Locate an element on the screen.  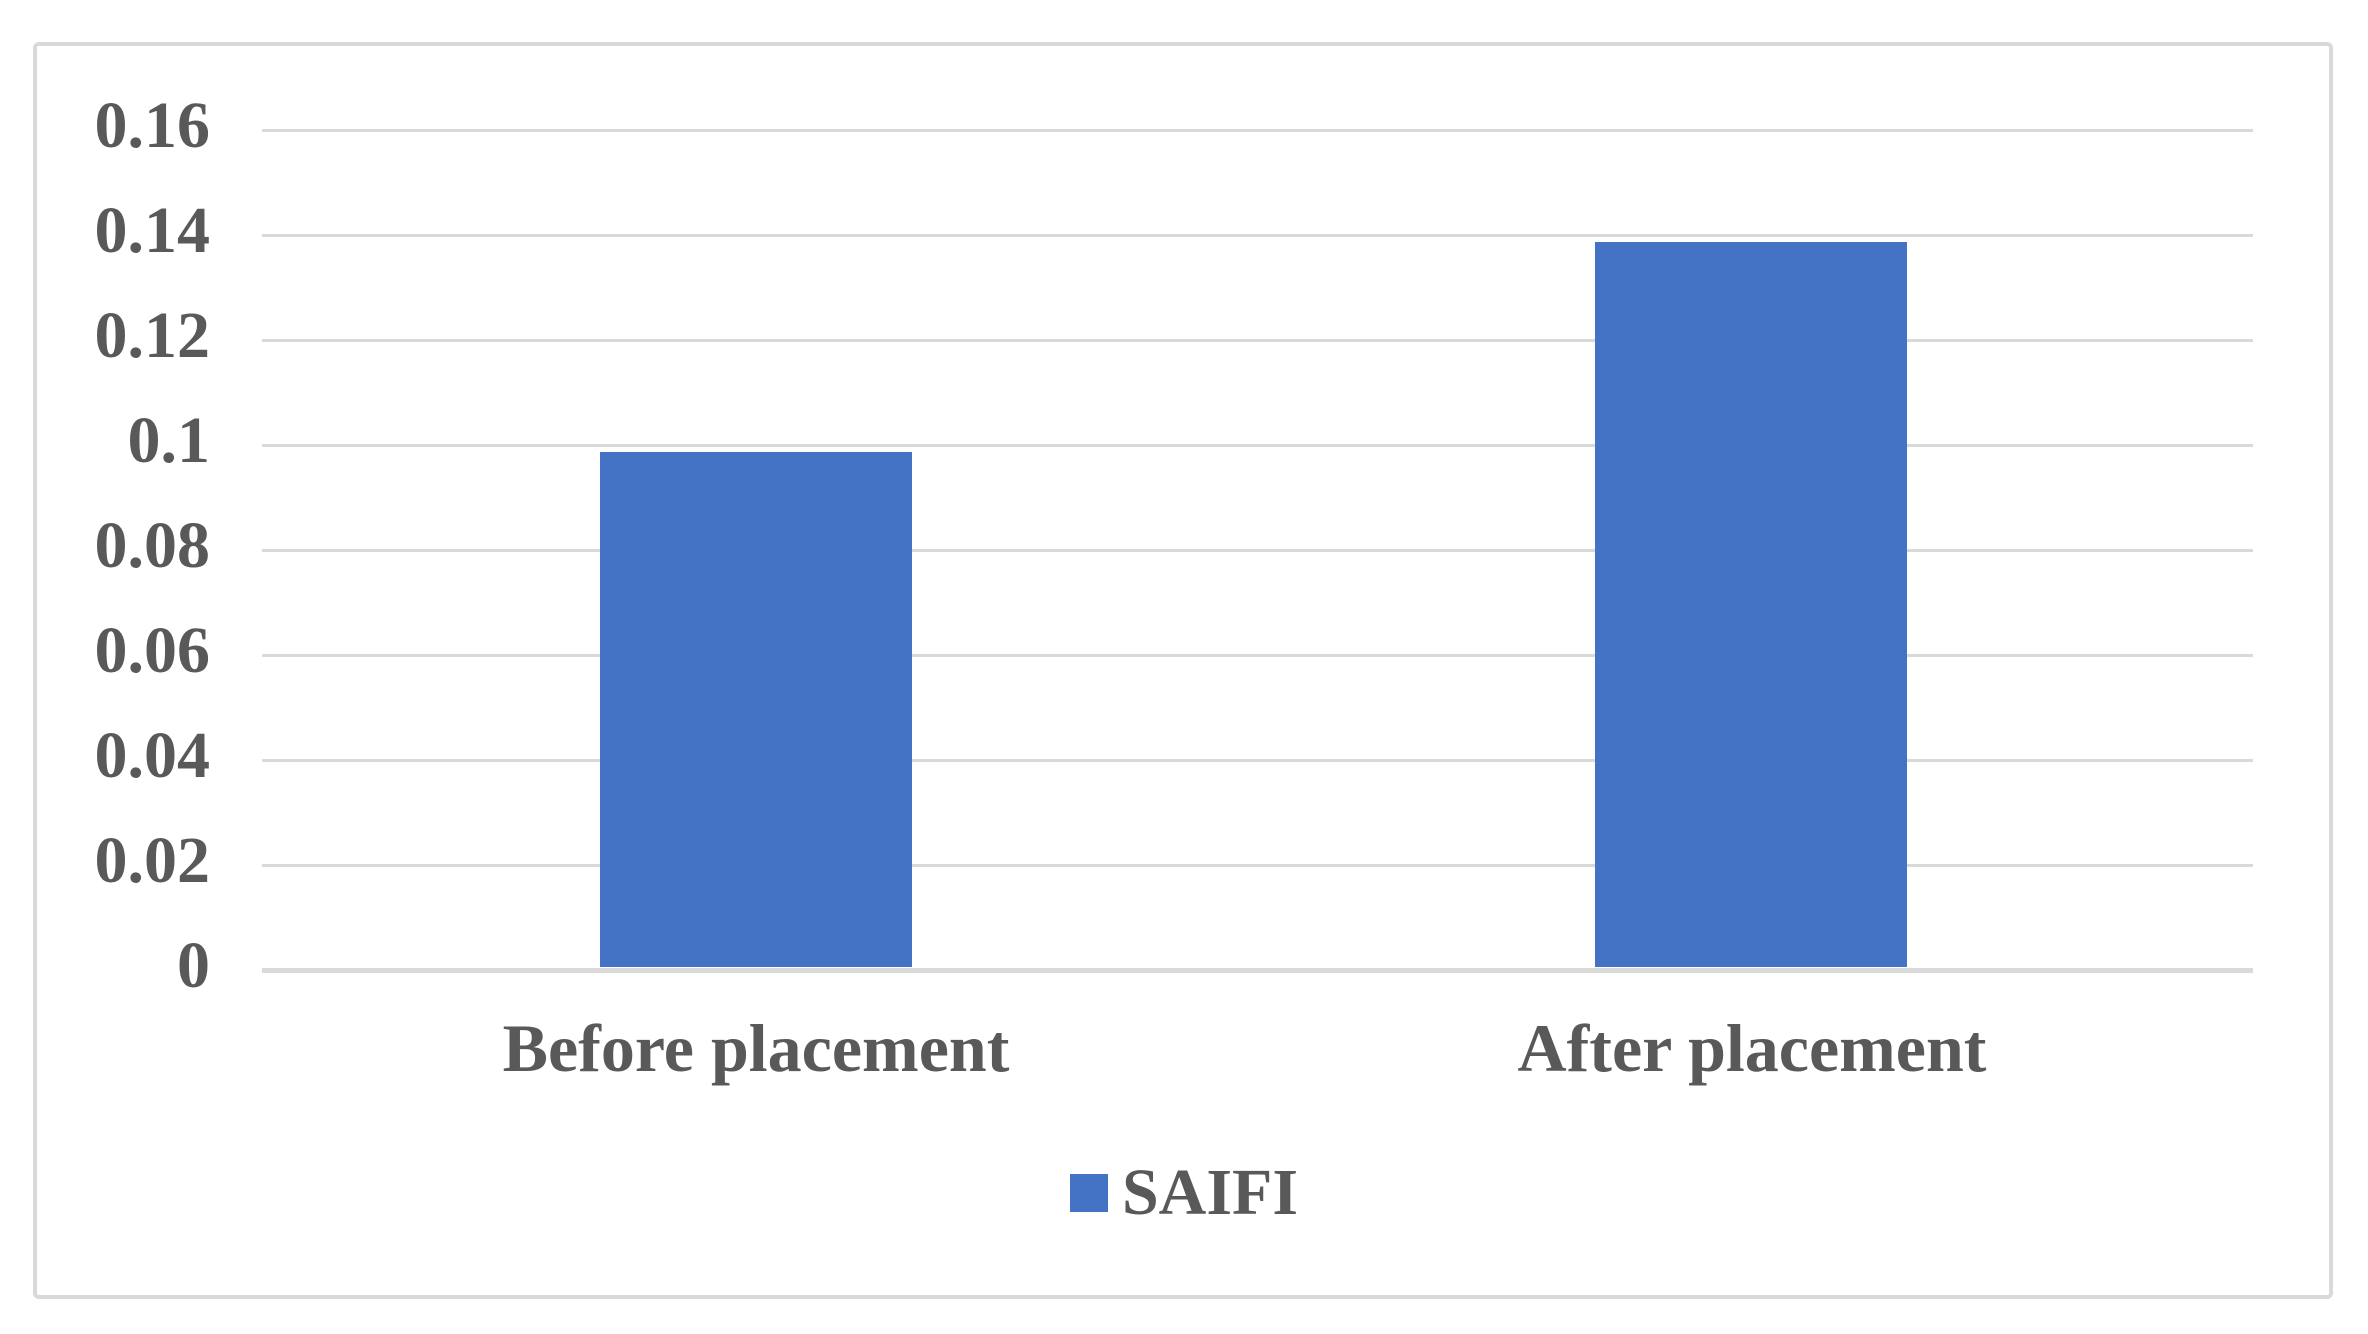
y-axis-tick-label: 0.12 is located at coordinates (152, 335).